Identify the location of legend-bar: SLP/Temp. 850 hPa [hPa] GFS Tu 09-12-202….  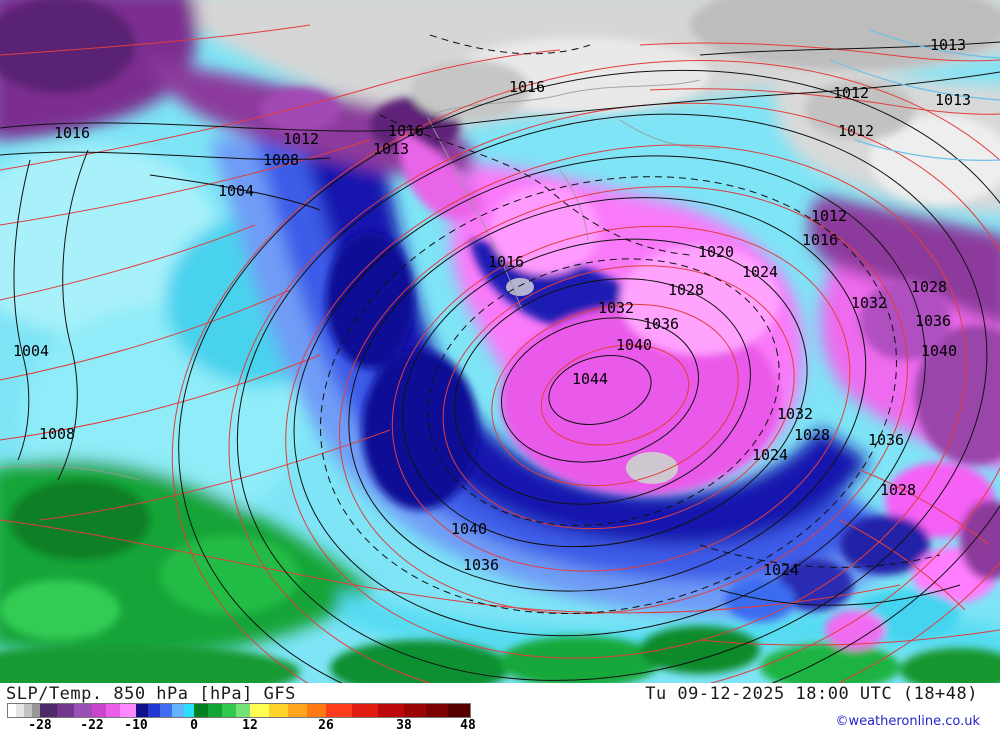
(500, 708).